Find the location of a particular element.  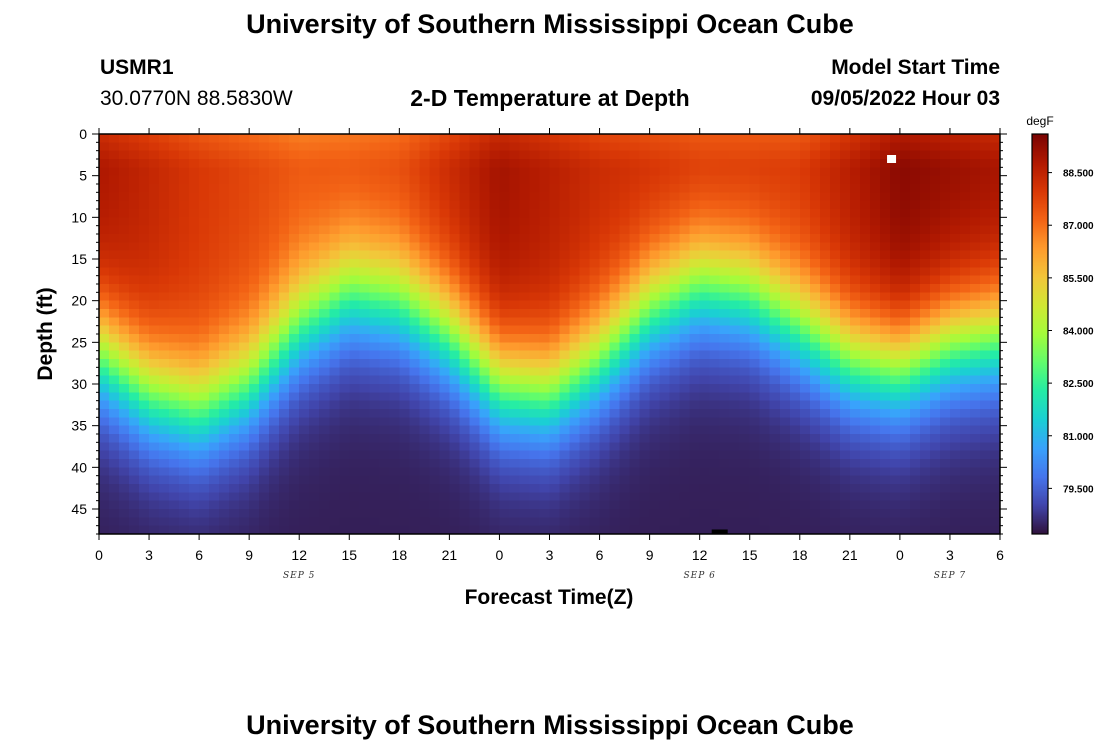

y-tick-label: 20 is located at coordinates (79, 301).